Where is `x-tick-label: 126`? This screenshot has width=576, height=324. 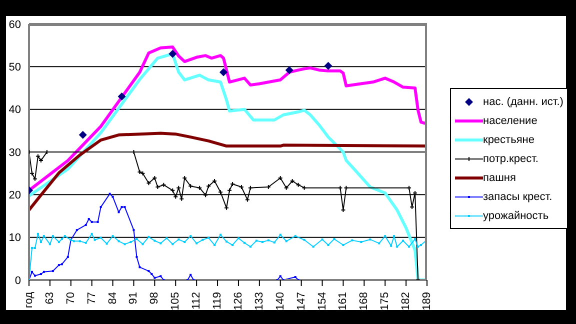
x-tick-label: 126 is located at coordinates (238, 301).